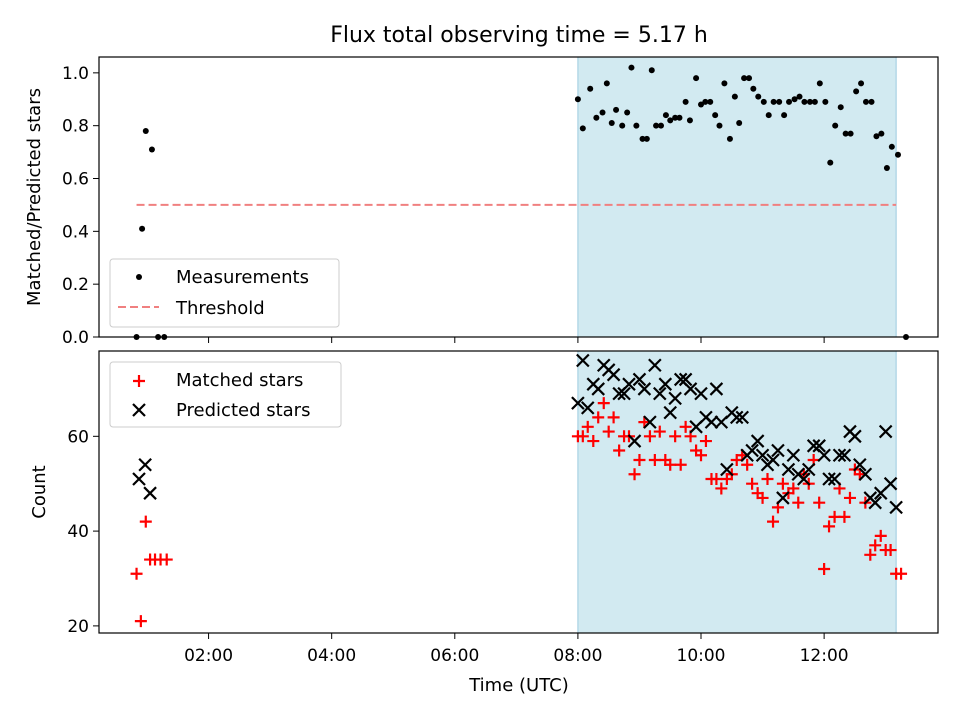  What do you see at coordinates (454, 656) in the screenshot?
I see `xtick-label: 06:00` at bounding box center [454, 656].